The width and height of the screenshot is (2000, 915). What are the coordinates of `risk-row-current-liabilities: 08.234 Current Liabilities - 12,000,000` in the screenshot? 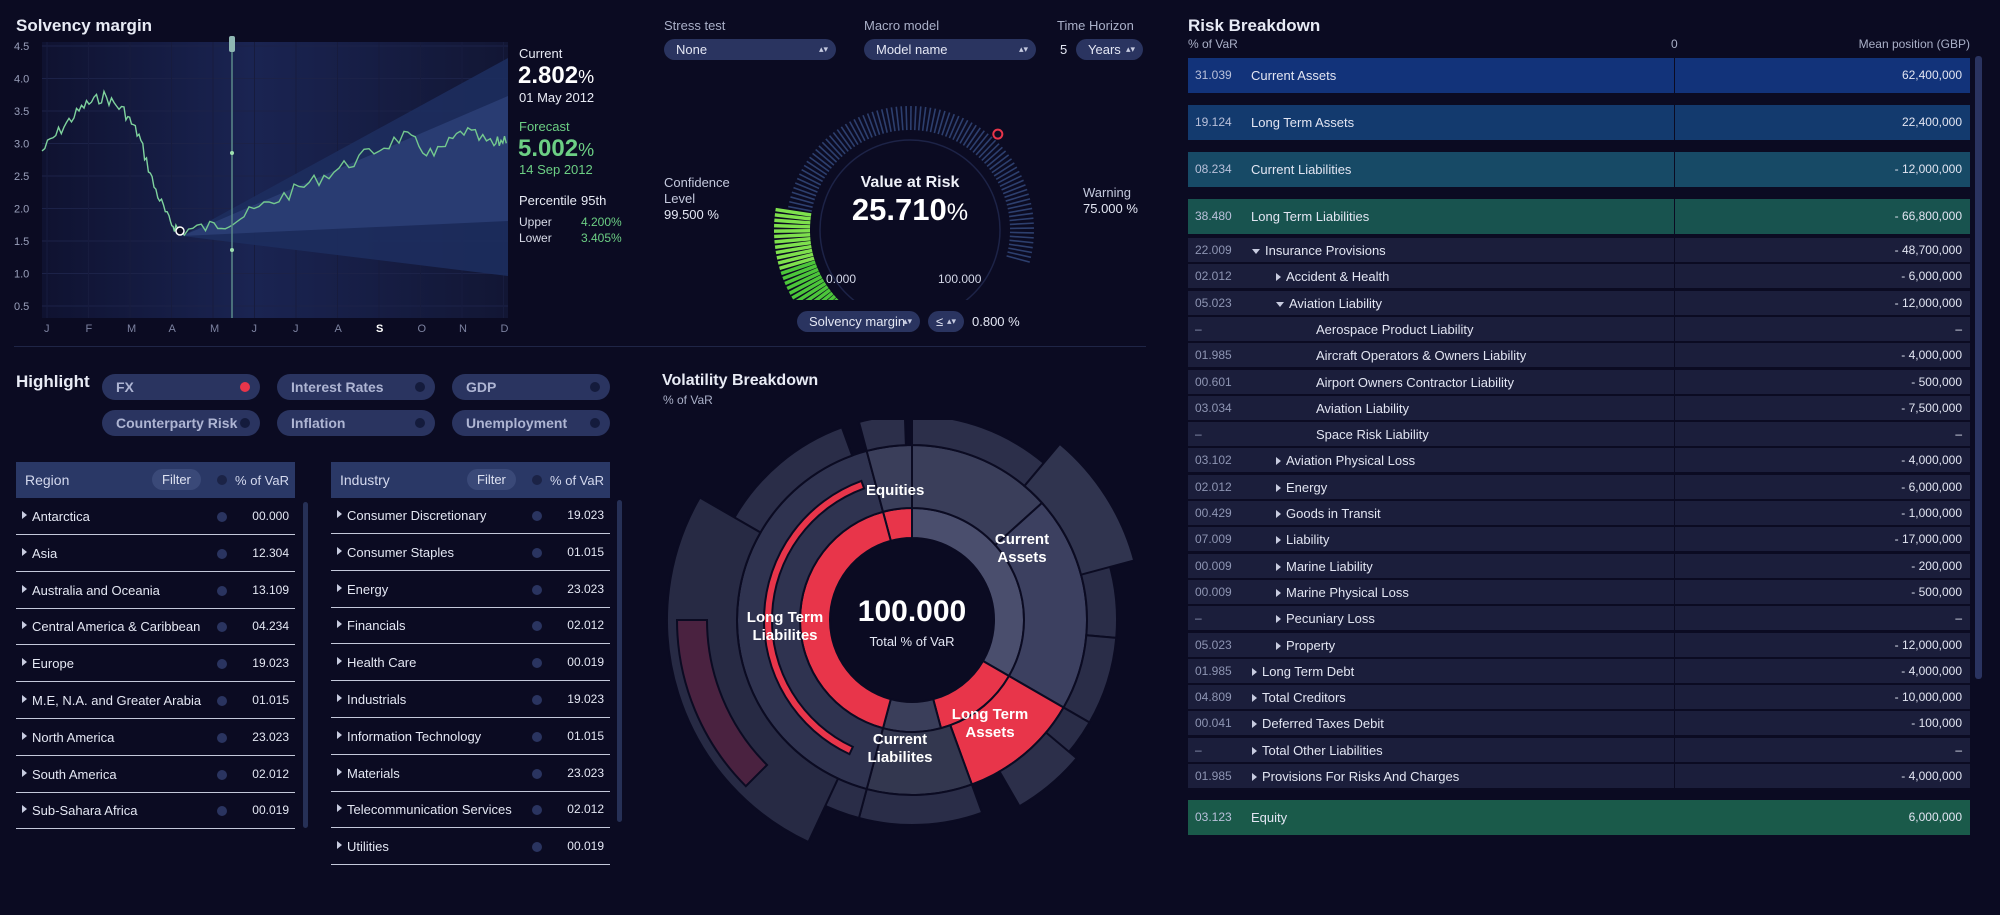 It's located at (1579, 169).